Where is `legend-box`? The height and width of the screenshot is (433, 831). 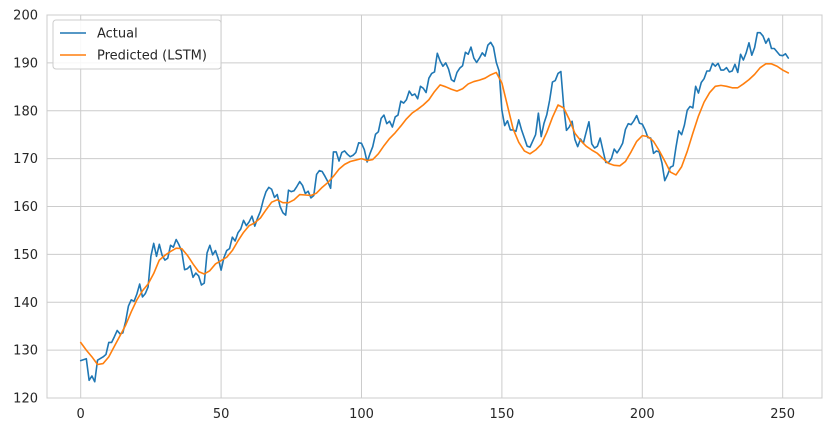 legend-box is located at coordinates (137, 44).